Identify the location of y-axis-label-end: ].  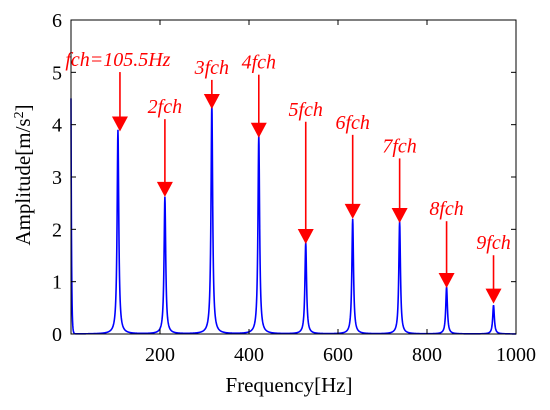
(23, 107).